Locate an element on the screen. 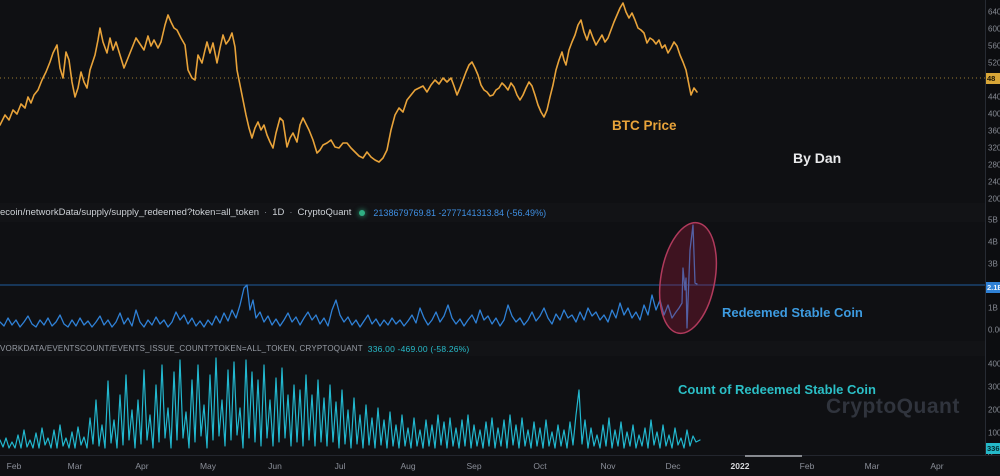  y-axis-tick: 28000 is located at coordinates (994, 165).